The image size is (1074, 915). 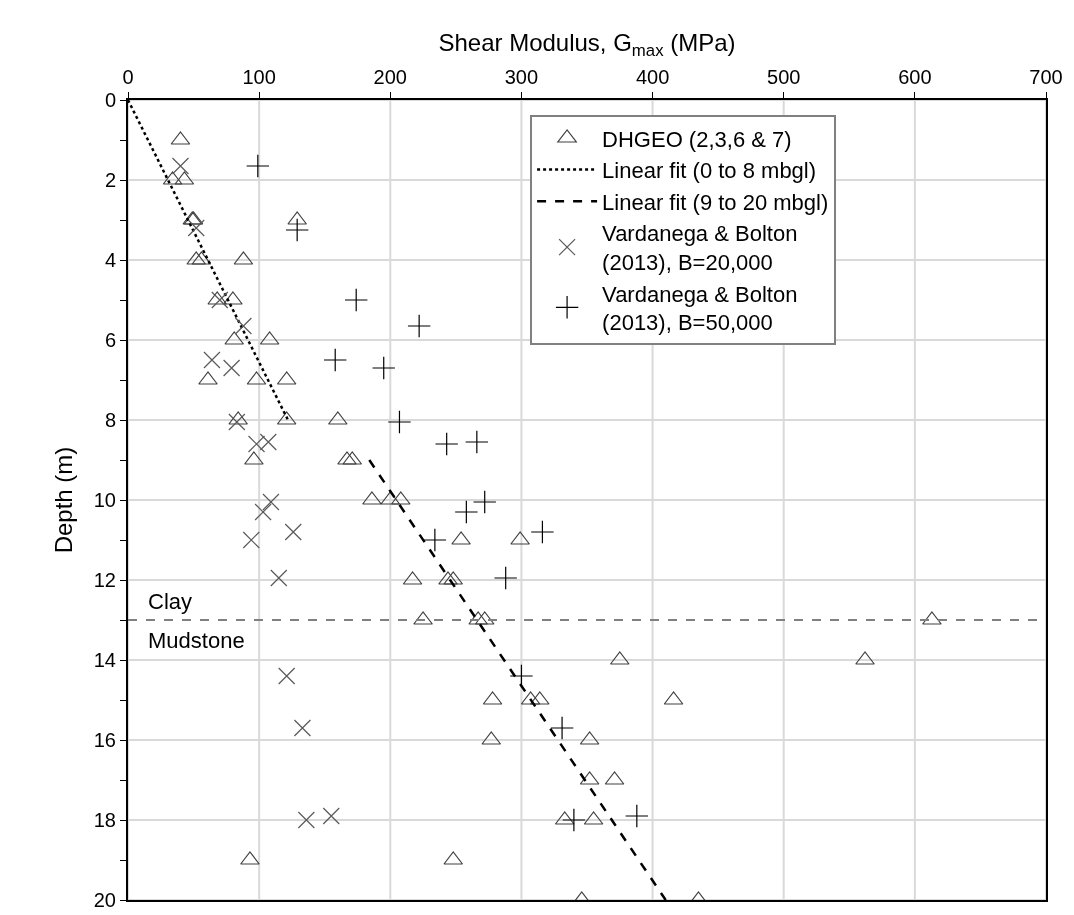 What do you see at coordinates (110, 180) in the screenshot?
I see `y-tick-label: 2` at bounding box center [110, 180].